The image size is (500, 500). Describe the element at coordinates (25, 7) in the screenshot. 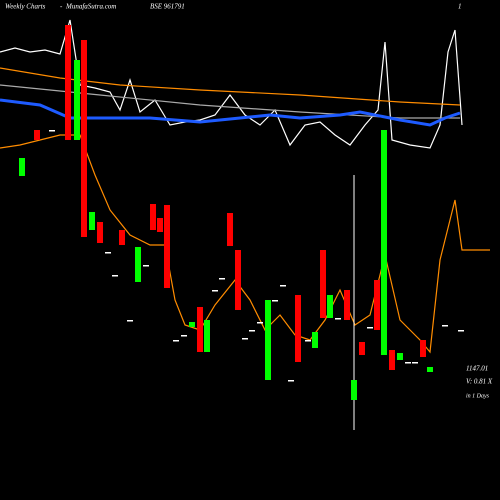

I see `chart-title: Weekly Charts` at that location.